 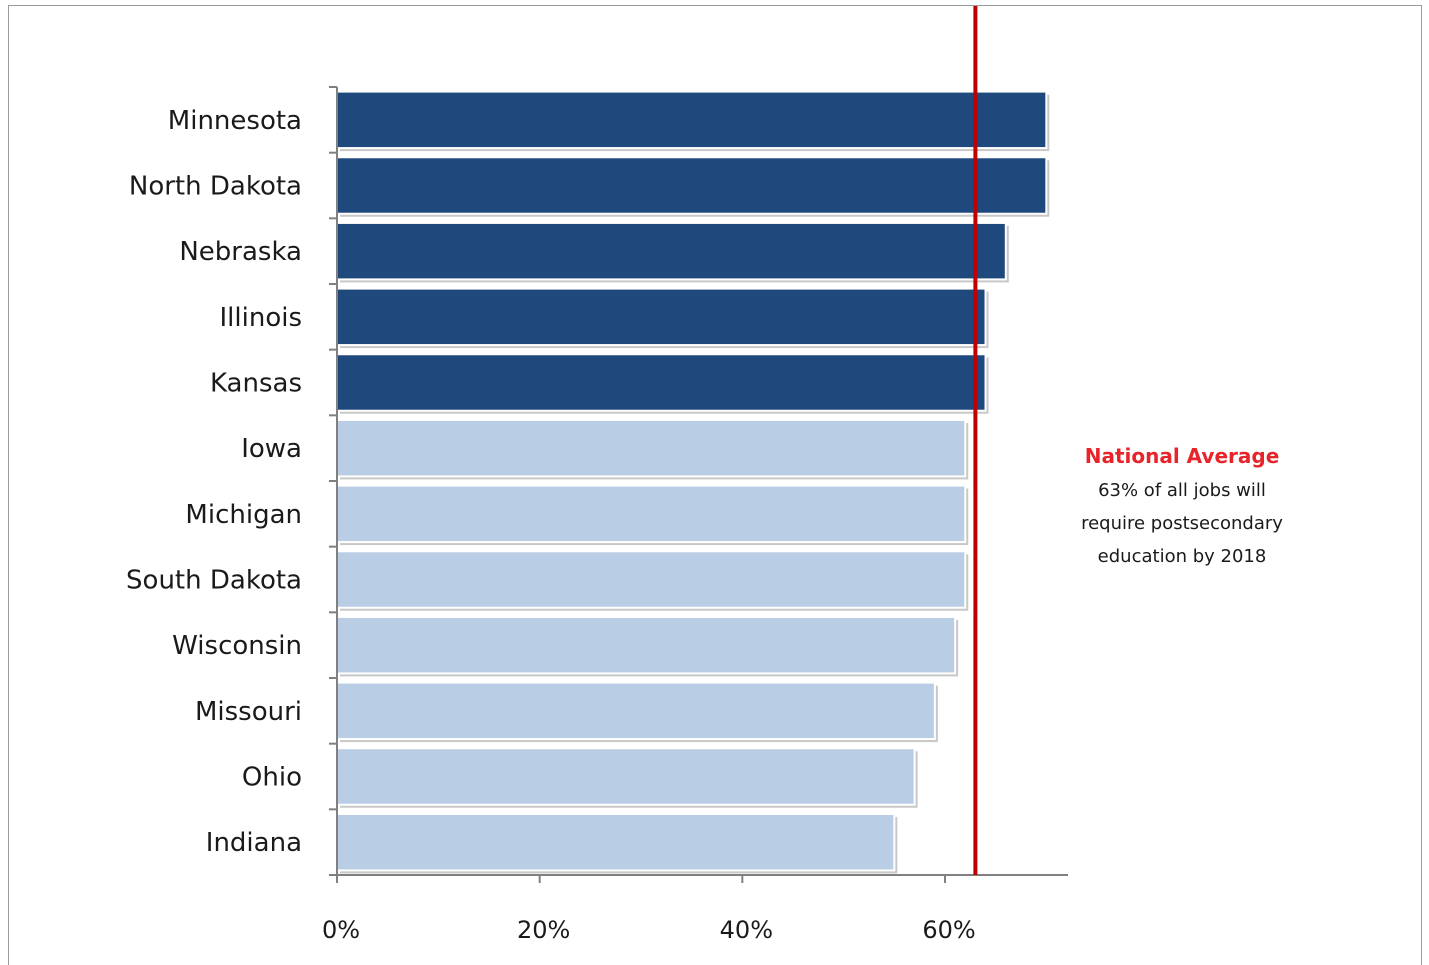 I want to click on x-tick-label-0: 0%, so click(x=341, y=930).